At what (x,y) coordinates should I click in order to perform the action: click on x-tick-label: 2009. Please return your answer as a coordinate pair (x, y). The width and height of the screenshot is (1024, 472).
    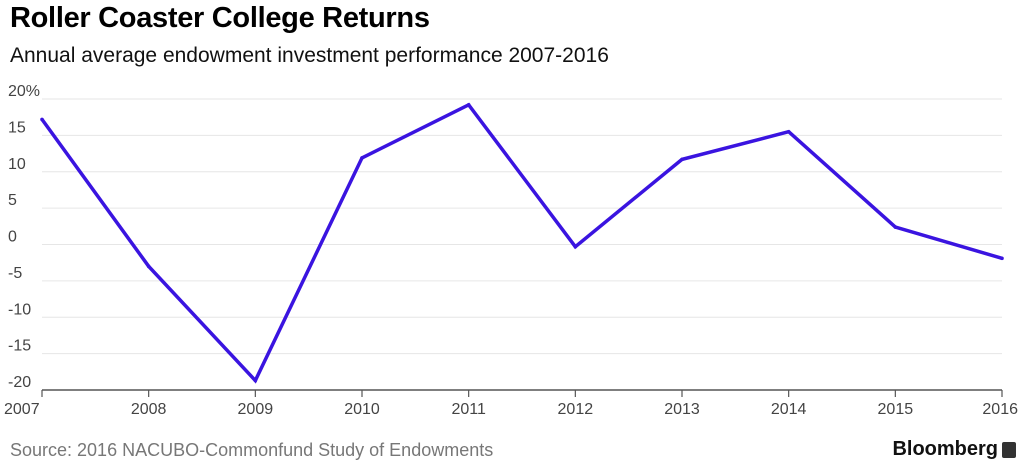
    Looking at the image, I should click on (256, 409).